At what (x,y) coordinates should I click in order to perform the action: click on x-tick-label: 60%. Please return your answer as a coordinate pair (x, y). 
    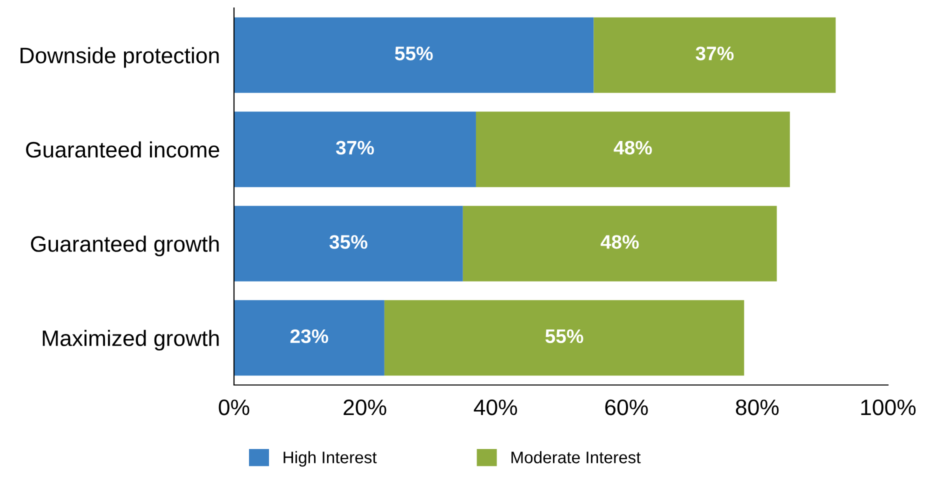
    Looking at the image, I should click on (626, 407).